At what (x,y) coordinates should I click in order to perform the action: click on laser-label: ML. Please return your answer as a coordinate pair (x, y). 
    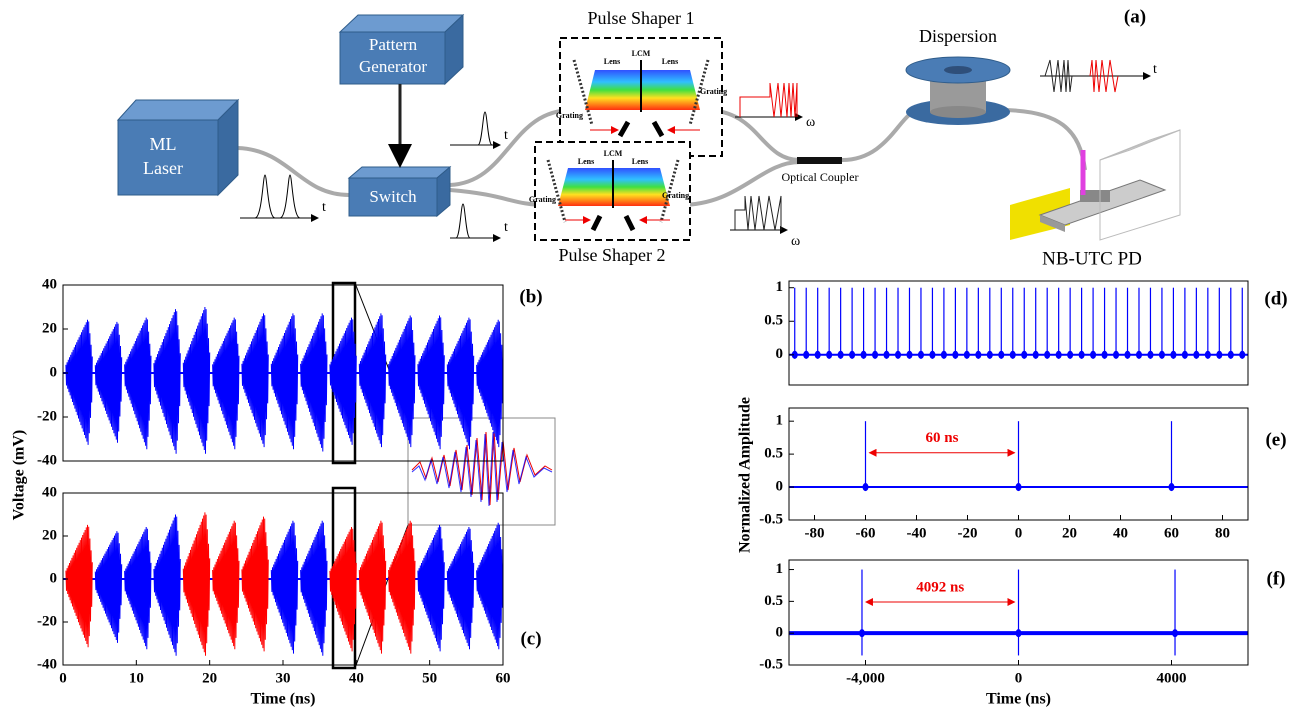
    Looking at the image, I should click on (163, 144).